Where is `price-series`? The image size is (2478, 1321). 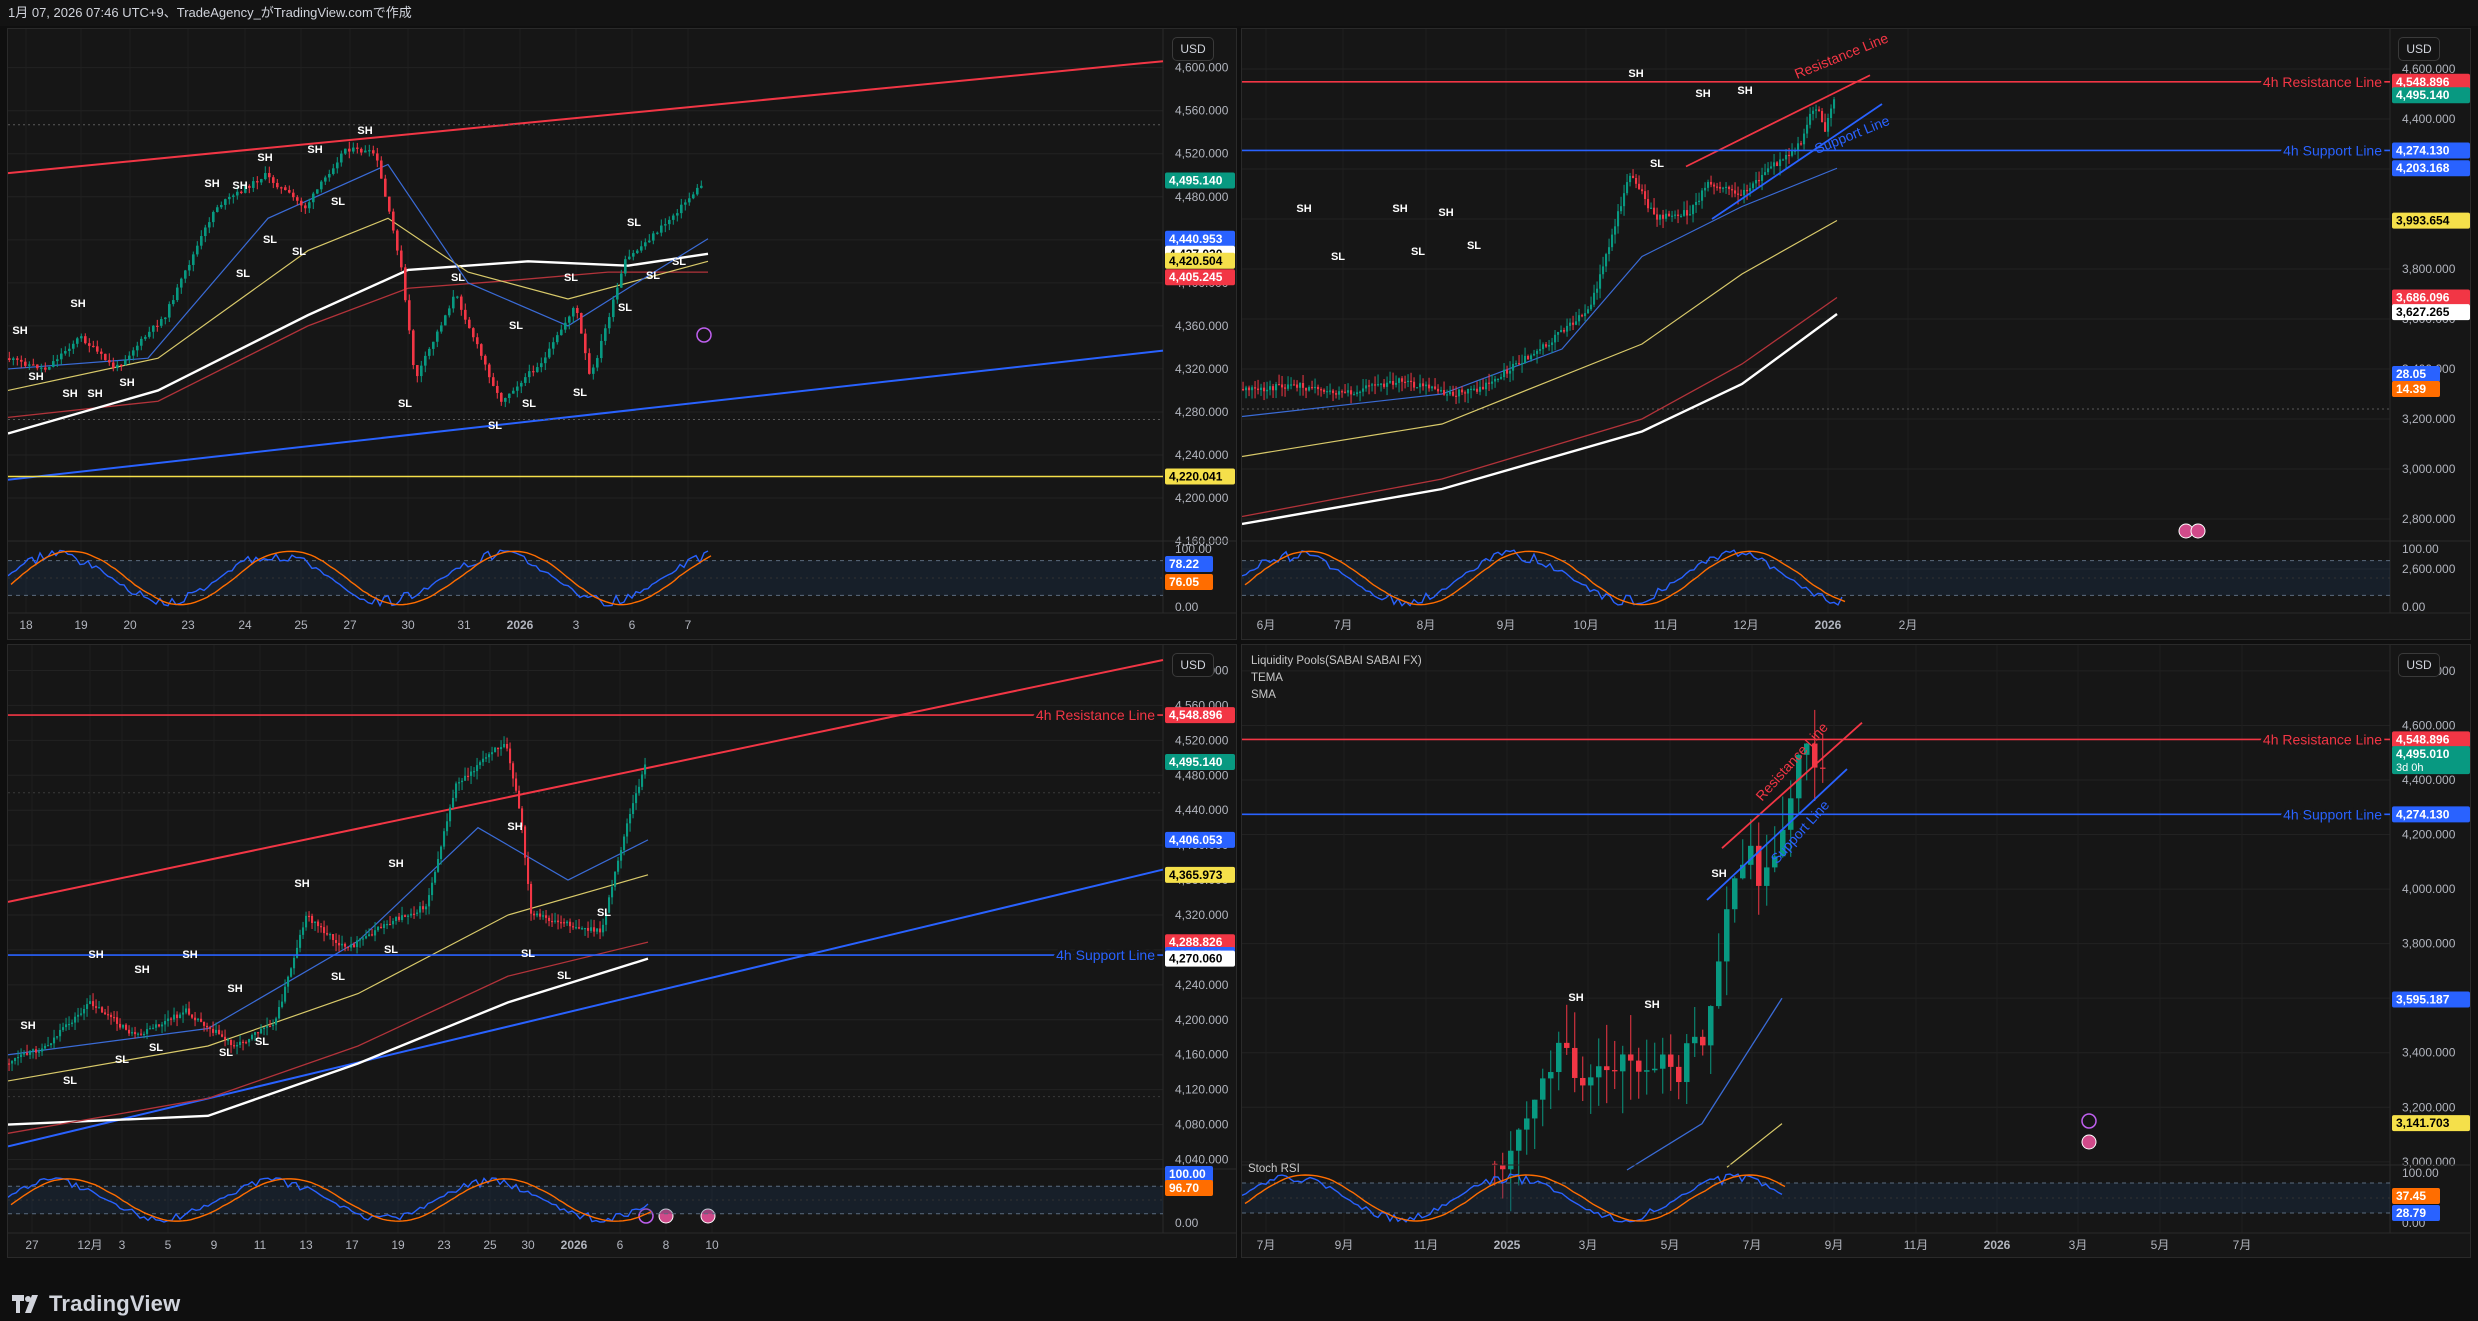
price-series is located at coordinates (586, 270).